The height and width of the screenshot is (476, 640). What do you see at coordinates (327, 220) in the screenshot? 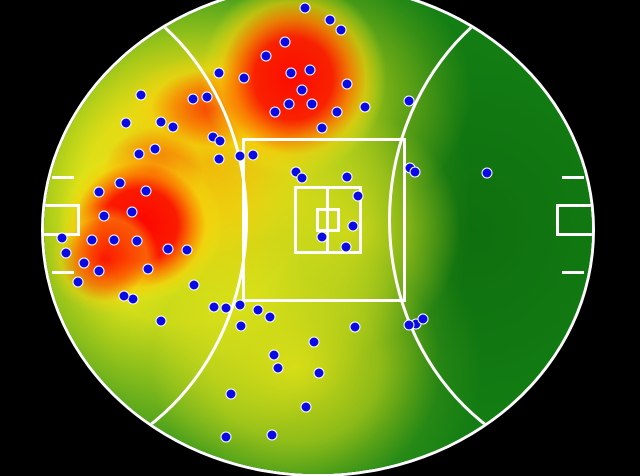
I see `centre-line-marking` at bounding box center [327, 220].